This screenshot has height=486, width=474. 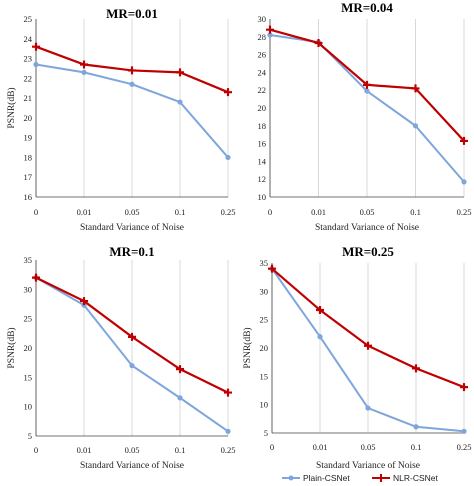 What do you see at coordinates (28, 138) in the screenshot?
I see `y-tick-label: 19` at bounding box center [28, 138].